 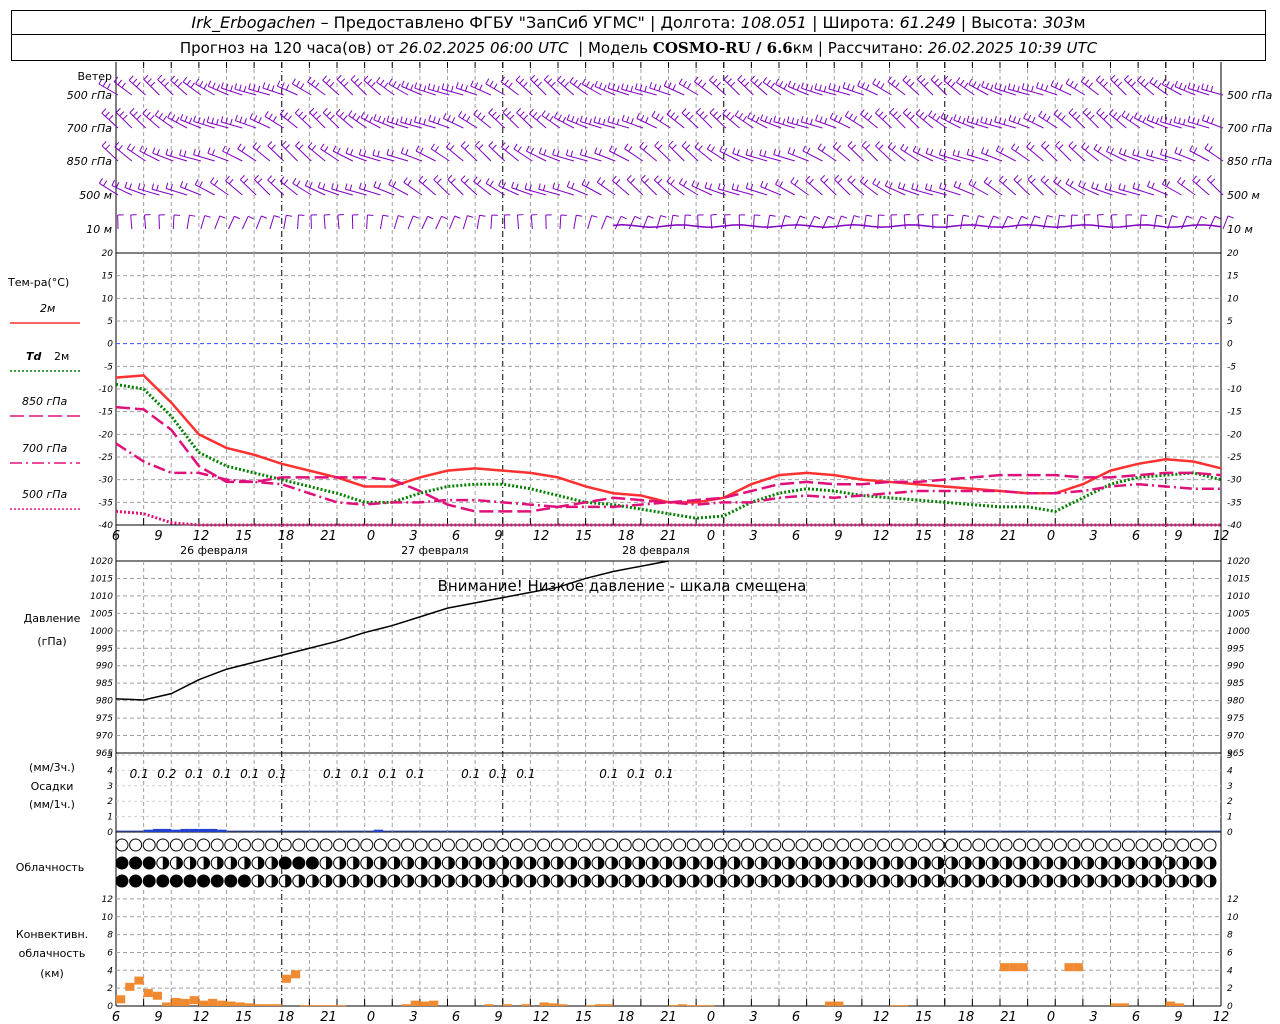 I want to click on conv-tick: 8, so click(x=110, y=936).